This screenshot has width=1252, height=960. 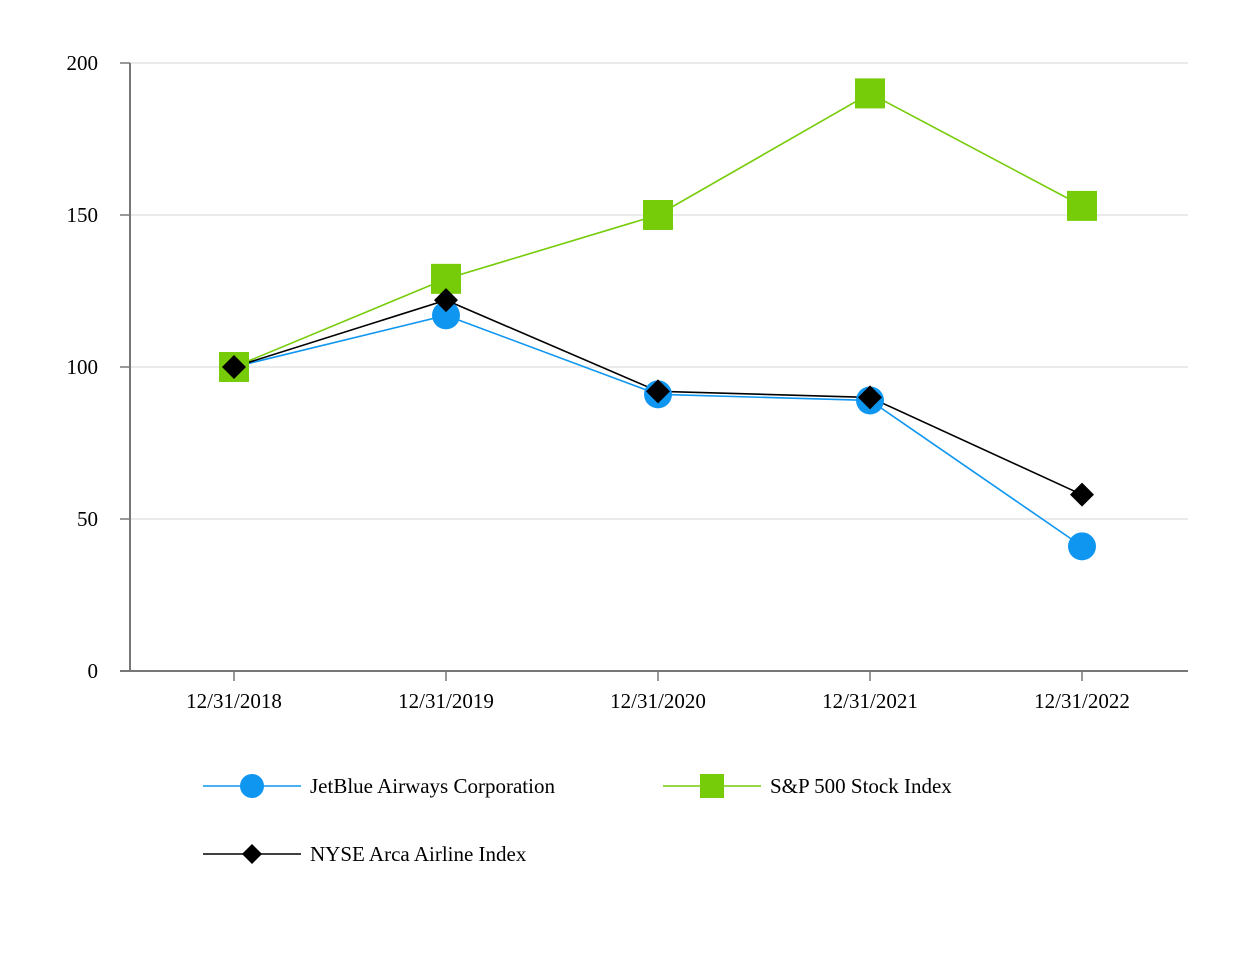 What do you see at coordinates (87, 519) in the screenshot?
I see `y-tick-label: 50` at bounding box center [87, 519].